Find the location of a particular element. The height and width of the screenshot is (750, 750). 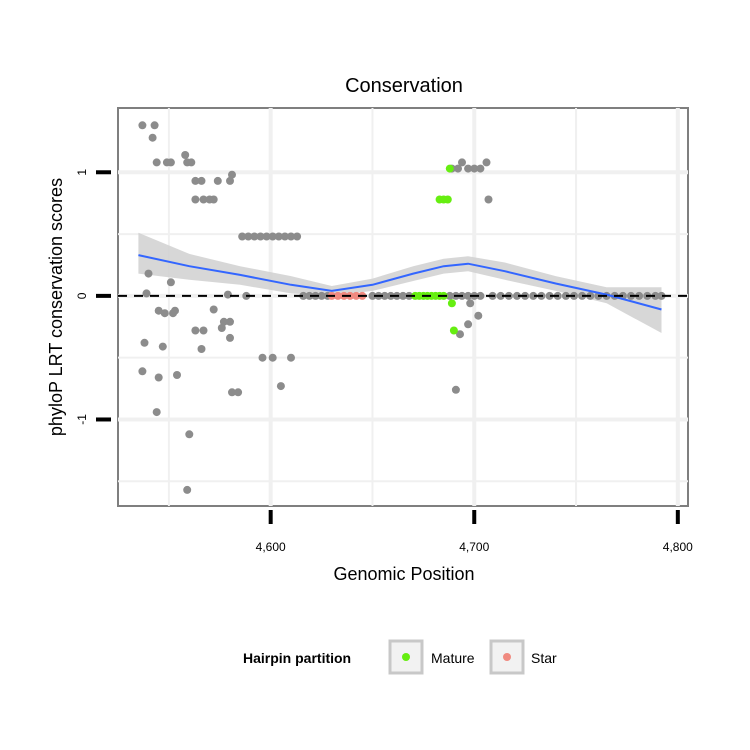

smooth-confidence-band is located at coordinates (400, 282).